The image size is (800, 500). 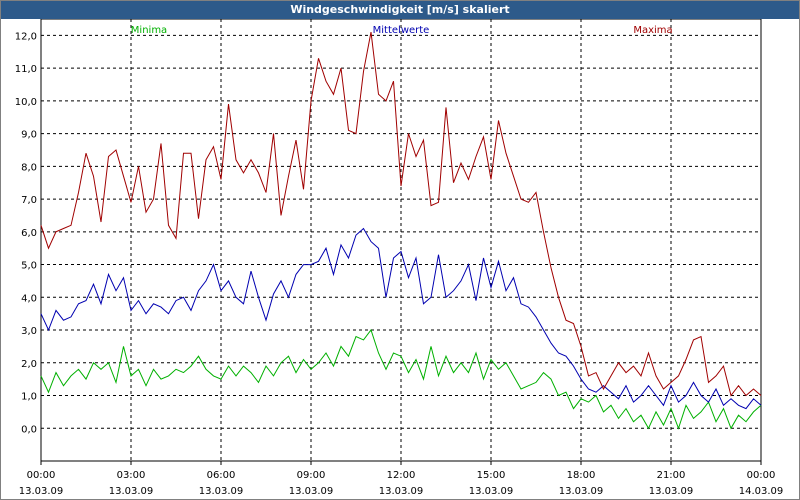 What do you see at coordinates (29, 266) in the screenshot?
I see `y-tick-label: 5,0` at bounding box center [29, 266].